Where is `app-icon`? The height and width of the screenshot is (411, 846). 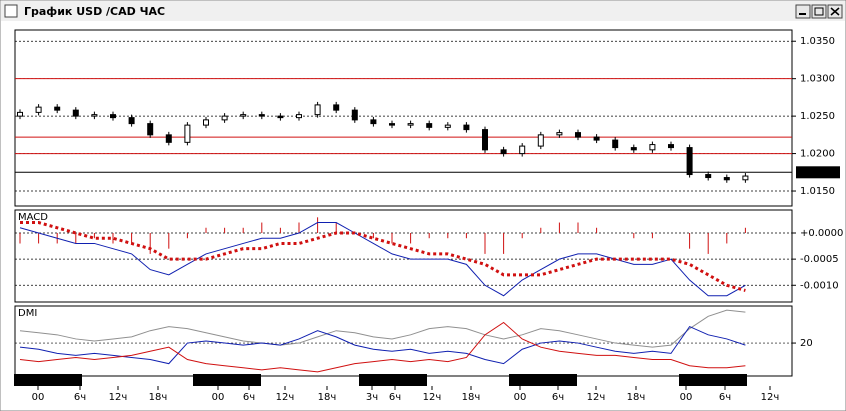 app-icon is located at coordinates (11, 11).